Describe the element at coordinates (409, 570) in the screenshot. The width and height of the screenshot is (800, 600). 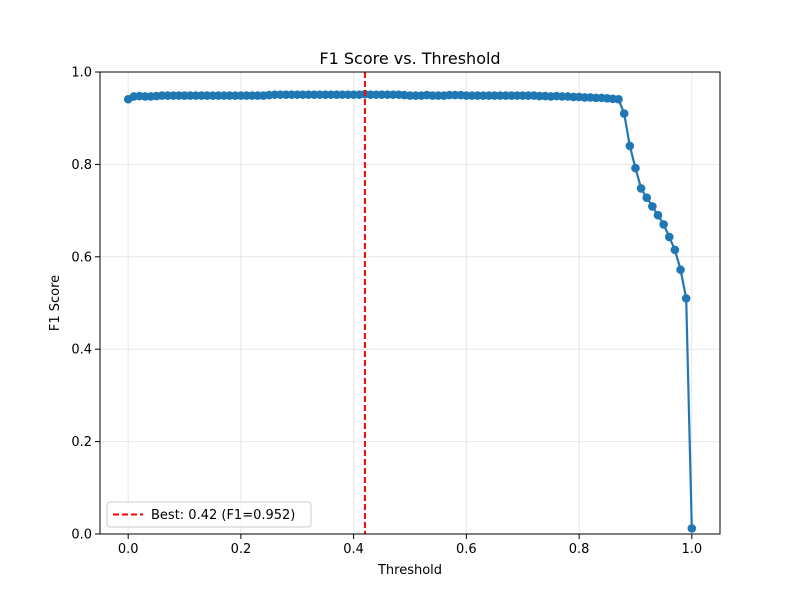
I see `x-axis-label: Threshold` at that location.